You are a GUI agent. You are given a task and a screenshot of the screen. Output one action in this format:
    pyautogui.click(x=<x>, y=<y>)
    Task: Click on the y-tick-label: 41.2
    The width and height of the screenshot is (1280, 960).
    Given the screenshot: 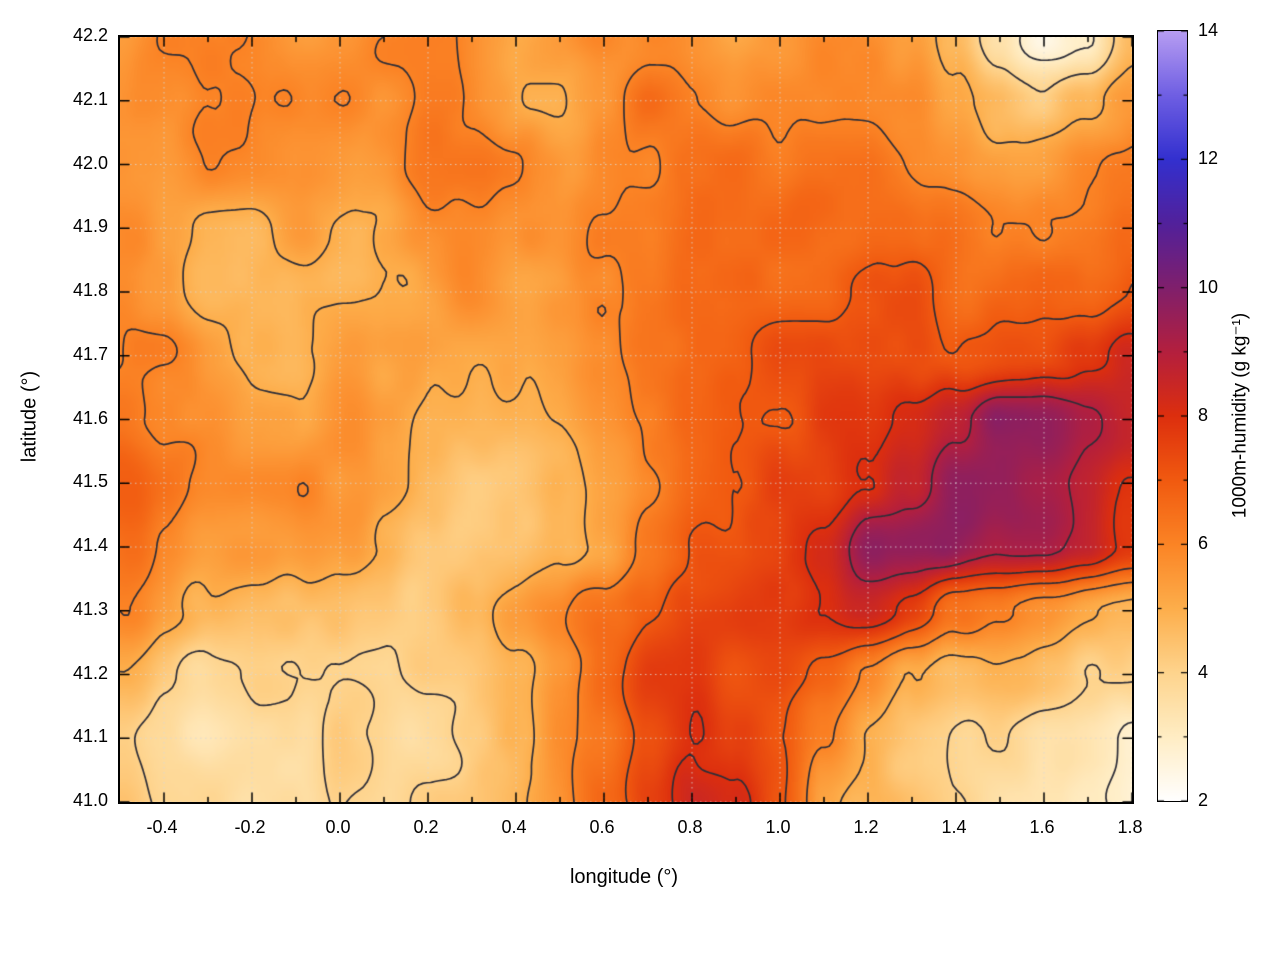 What is the action you would take?
    pyautogui.click(x=90, y=672)
    